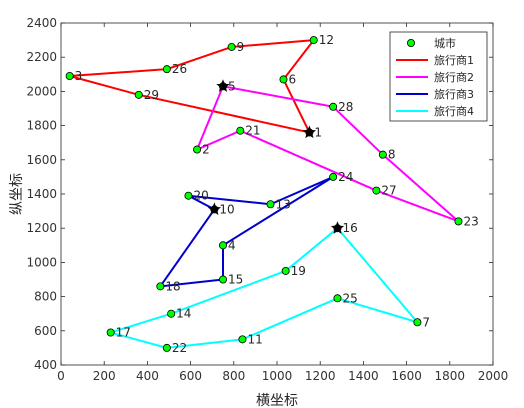 Image resolution: width=524 pixels, height=408 pixels. Describe the element at coordinates (406, 376) in the screenshot. I see `x-tick-label-1600: 1600` at that location.